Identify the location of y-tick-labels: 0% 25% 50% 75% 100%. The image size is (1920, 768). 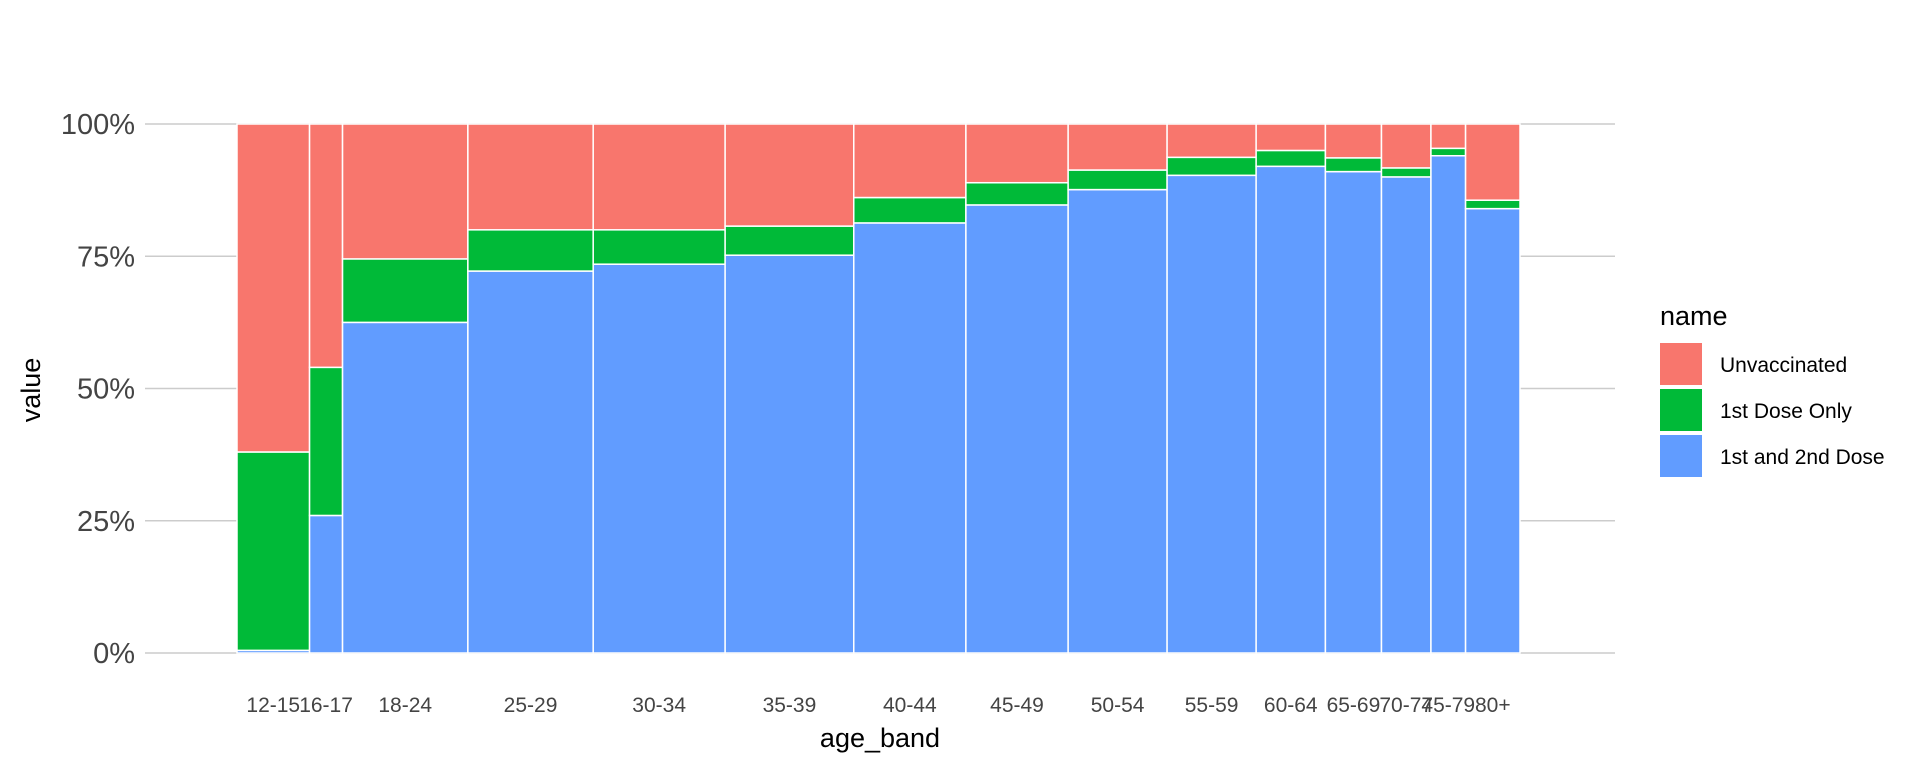
(98, 389).